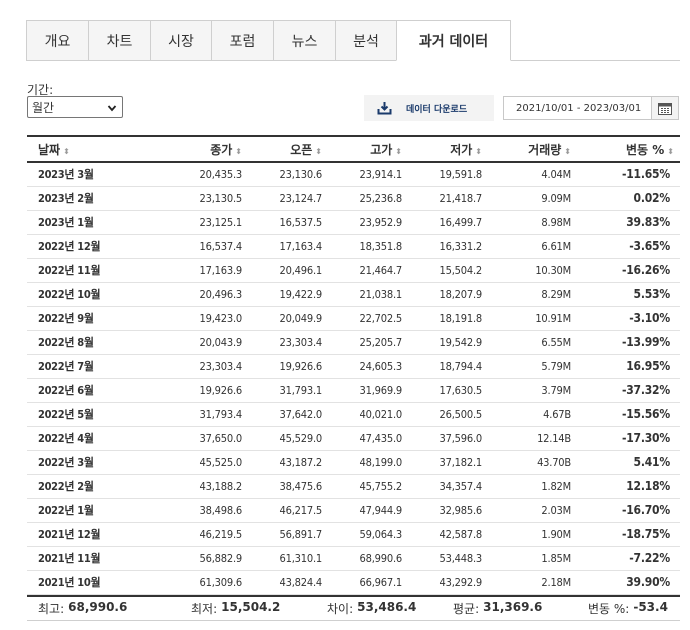 This screenshot has width=690, height=630. I want to click on cell-high: 31,969.9, so click(368, 390).